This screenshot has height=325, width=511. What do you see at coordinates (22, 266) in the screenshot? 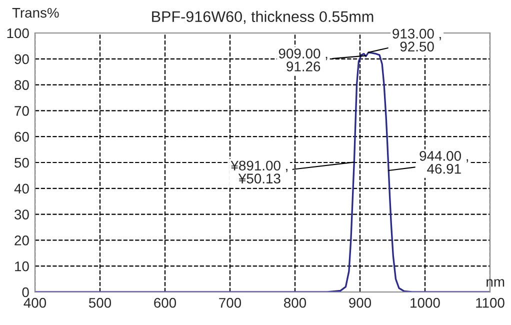
I see `y-tick-label: 10` at bounding box center [22, 266].